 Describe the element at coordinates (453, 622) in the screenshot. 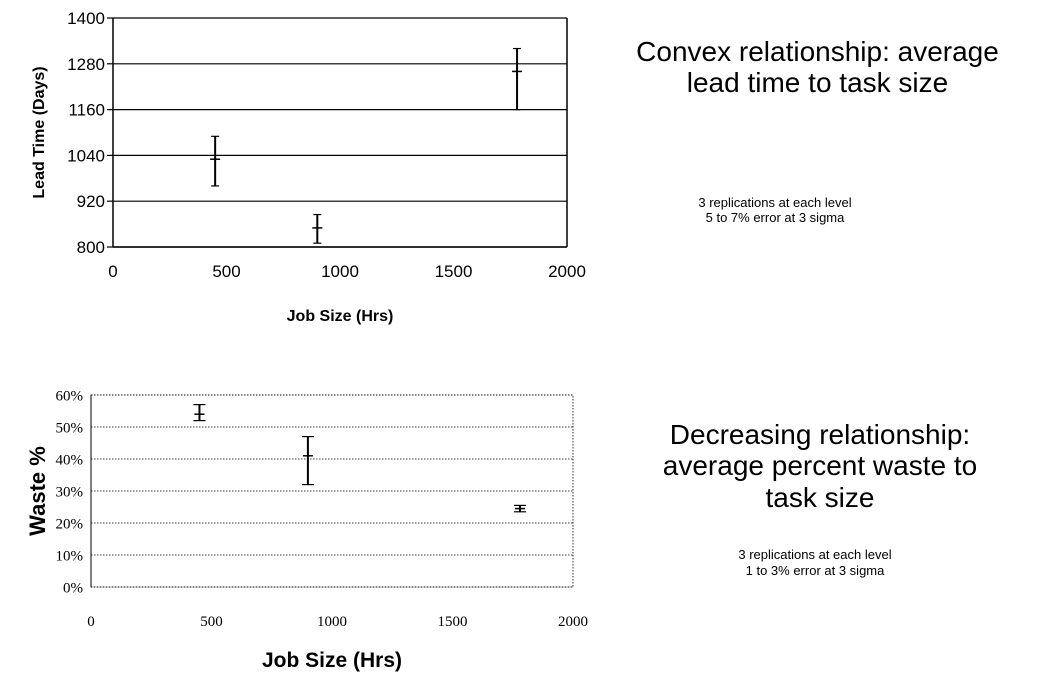

I see `chart2-x-tick-label: 1500` at that location.